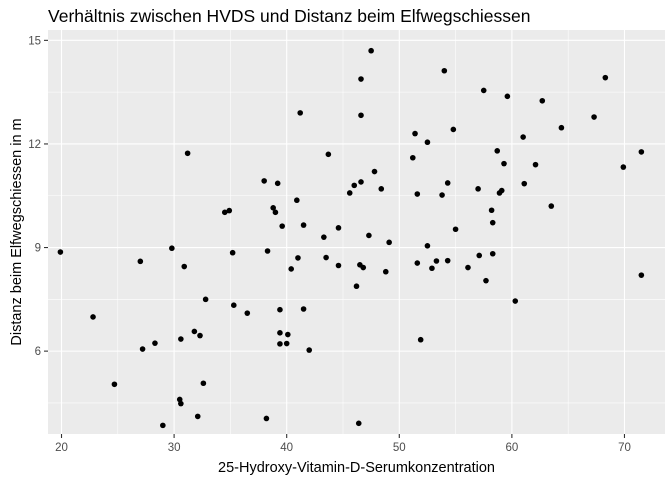  What do you see at coordinates (34, 41) in the screenshot?
I see `y-tick-label: 15` at bounding box center [34, 41].